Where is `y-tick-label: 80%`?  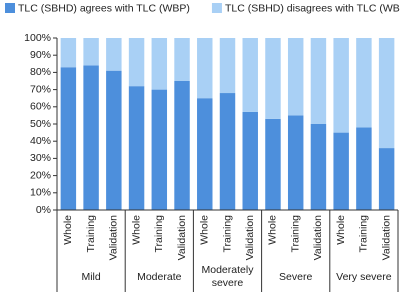 y-tick-label: 80% is located at coordinates (40, 72).